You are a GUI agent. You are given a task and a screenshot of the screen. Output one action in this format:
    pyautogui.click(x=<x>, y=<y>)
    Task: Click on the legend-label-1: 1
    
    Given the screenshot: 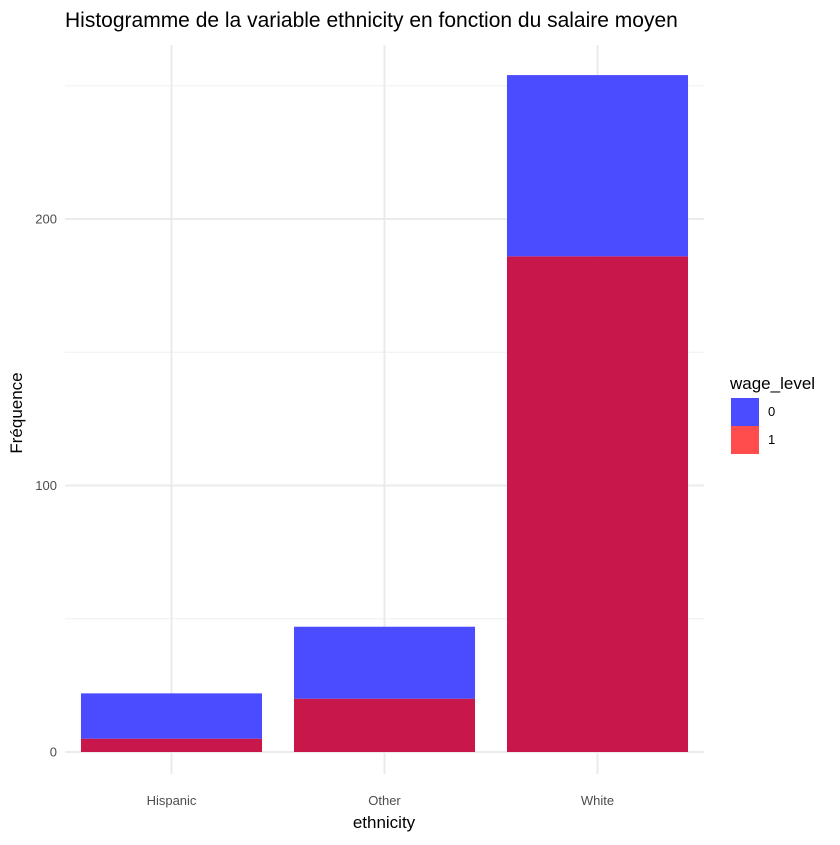 What is the action you would take?
    pyautogui.click(x=771, y=439)
    